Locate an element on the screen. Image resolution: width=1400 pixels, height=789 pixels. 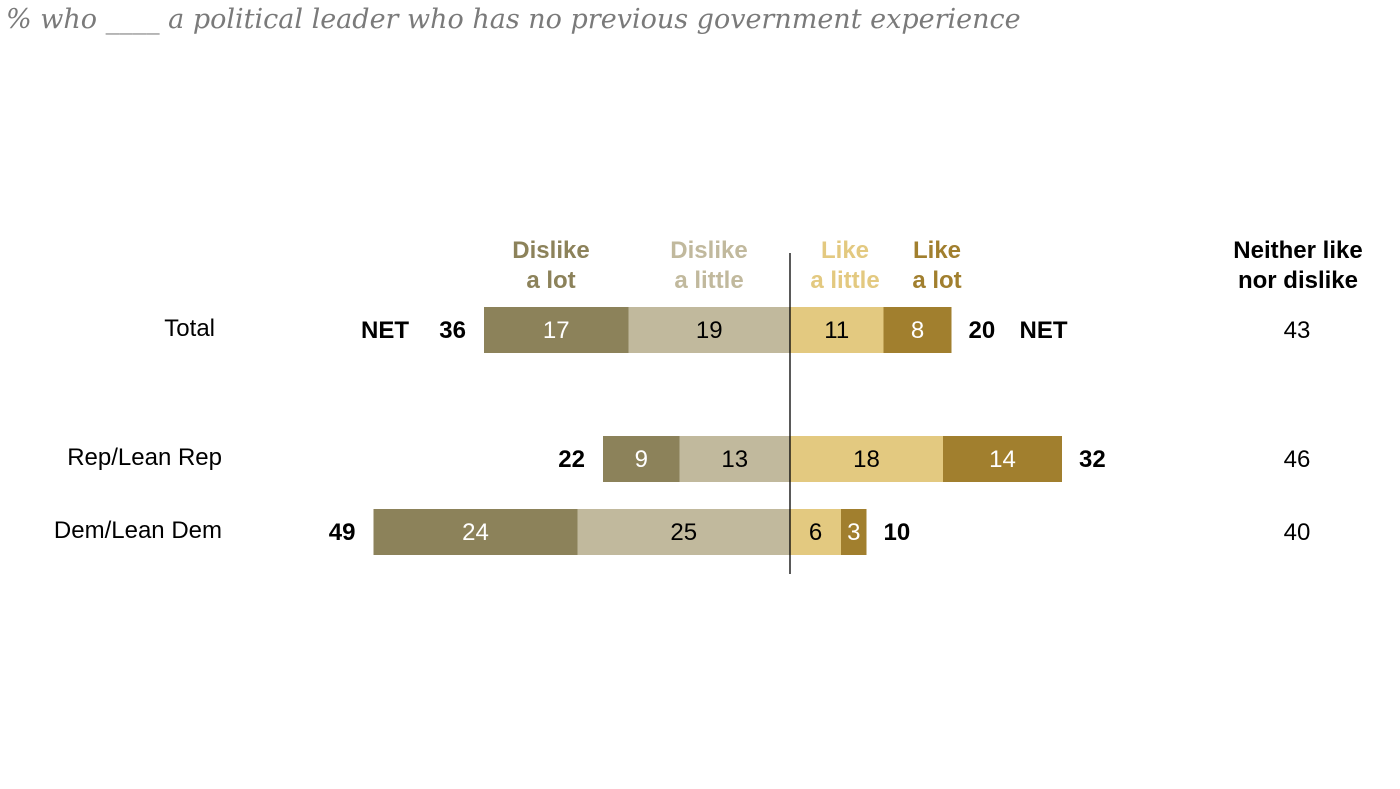
data-label: 24 is located at coordinates (475, 532).